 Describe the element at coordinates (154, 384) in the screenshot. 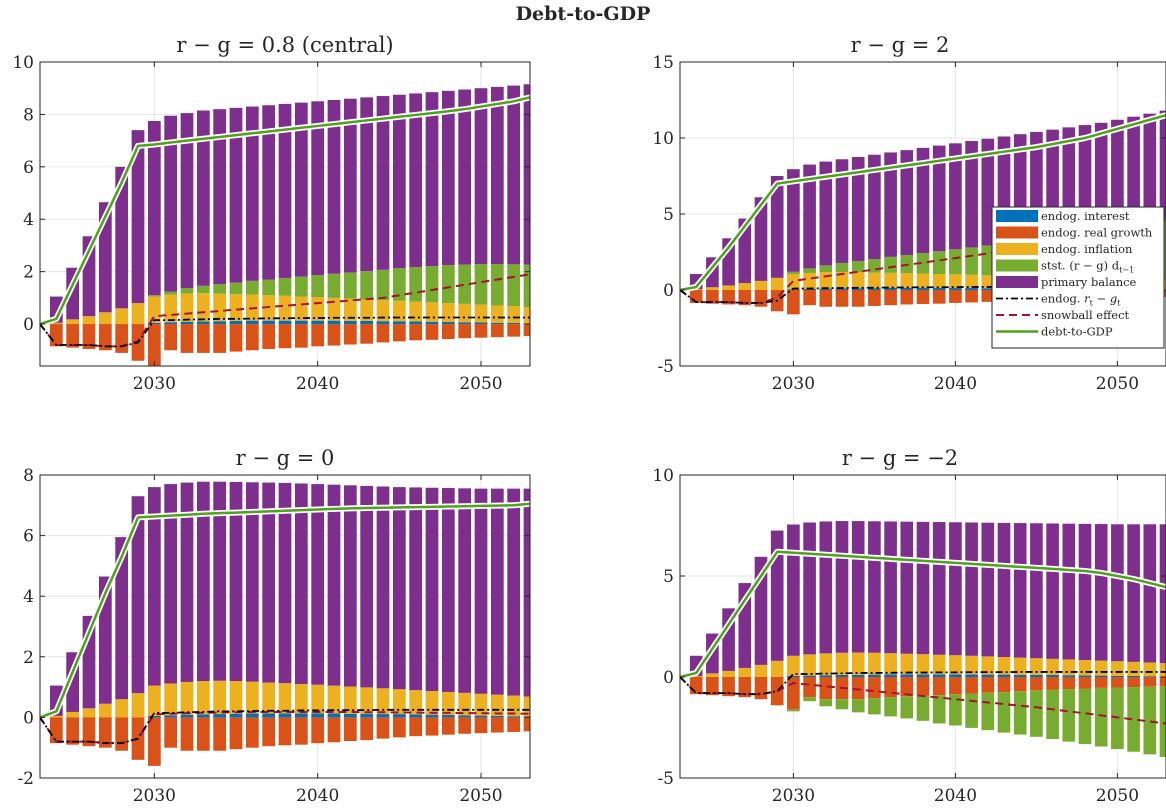

I see `x-tick-label: 2030` at that location.